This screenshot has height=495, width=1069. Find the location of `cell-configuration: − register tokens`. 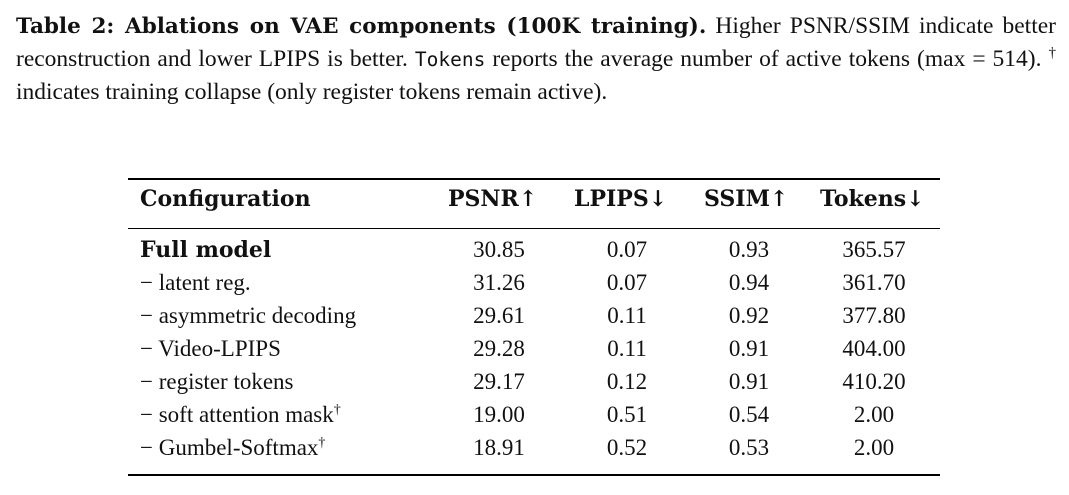

cell-configuration: − register tokens is located at coordinates (217, 382).